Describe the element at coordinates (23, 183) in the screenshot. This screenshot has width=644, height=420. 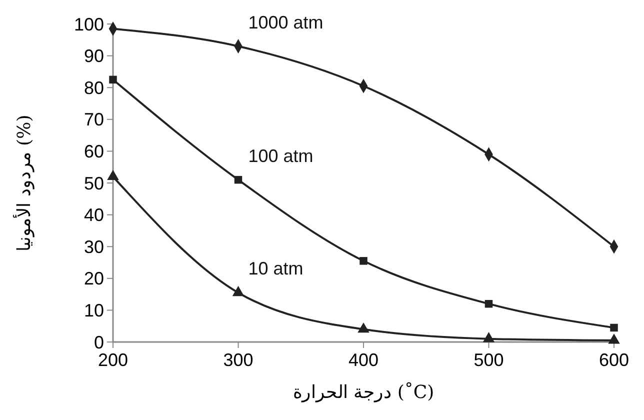
I see `y-axis-title: مردود الأمونيا (%)` at that location.